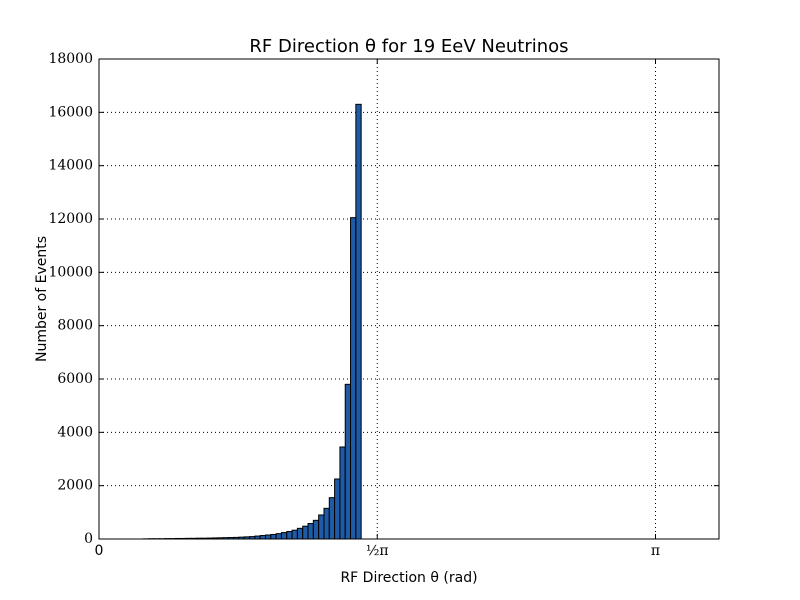  I want to click on y-tick-label: 0, so click(88, 539).